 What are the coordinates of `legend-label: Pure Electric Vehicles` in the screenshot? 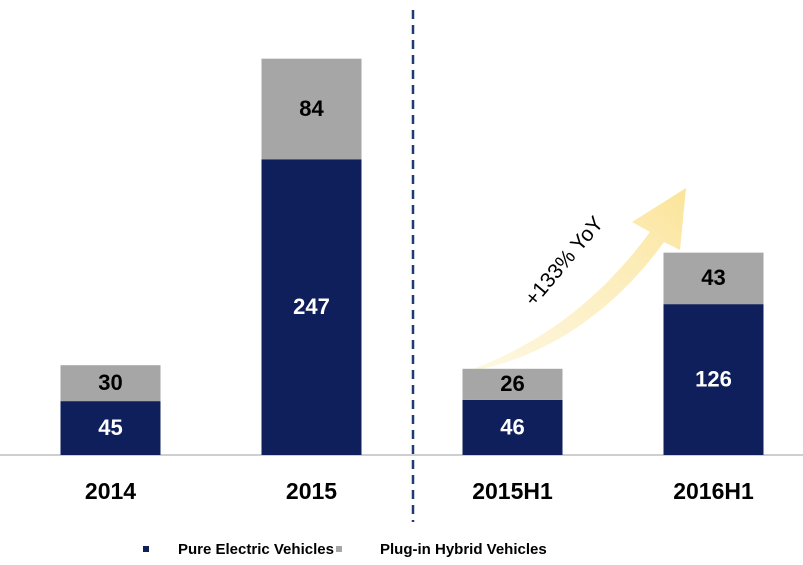 It's located at (256, 549).